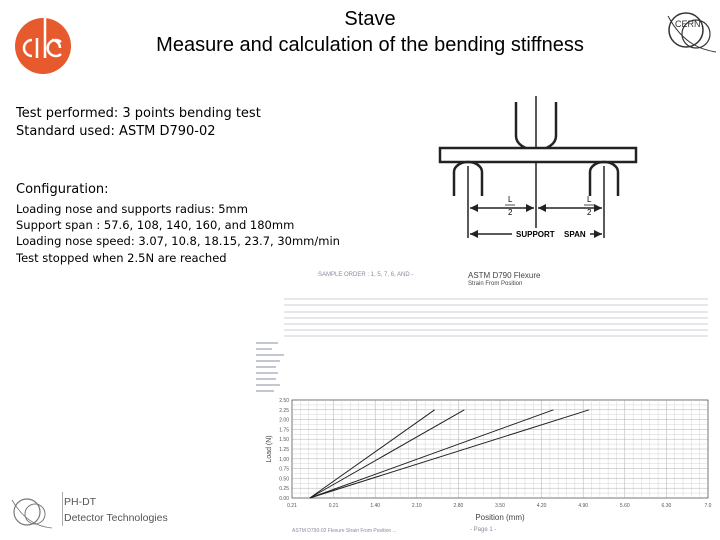  I want to click on config-line-stop: Test stopped when 2.5N are reached, so click(121, 258).